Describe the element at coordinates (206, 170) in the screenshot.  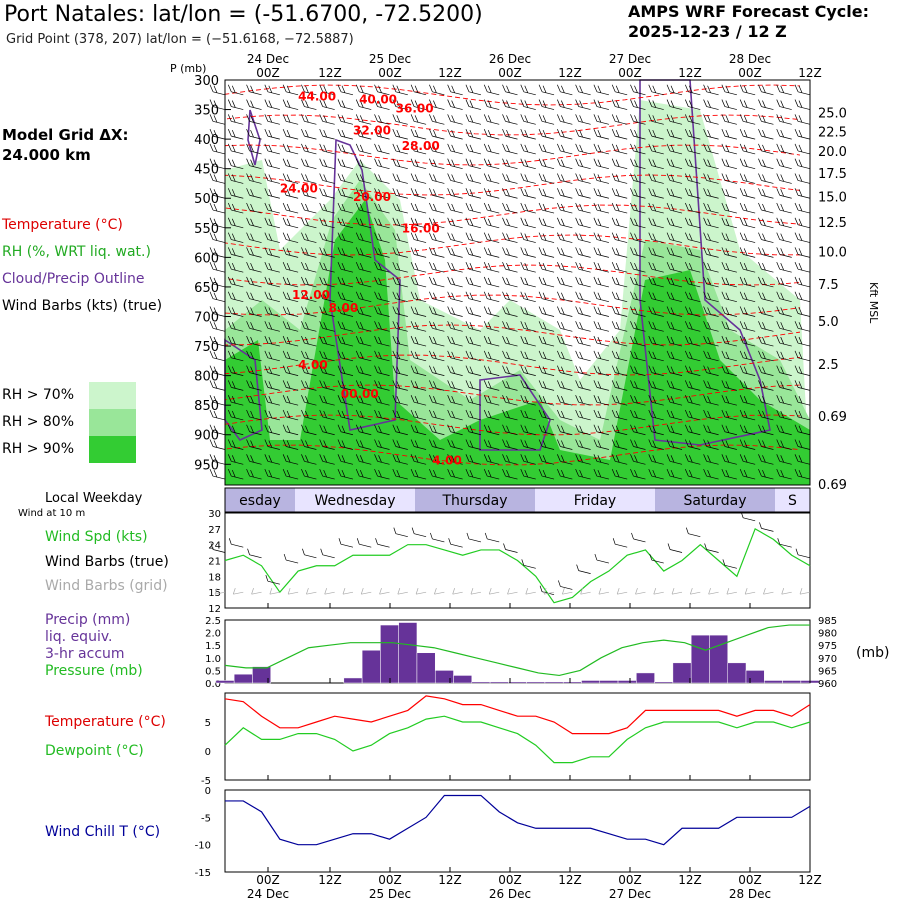
I see `pressure-tick-label: 450` at that location.